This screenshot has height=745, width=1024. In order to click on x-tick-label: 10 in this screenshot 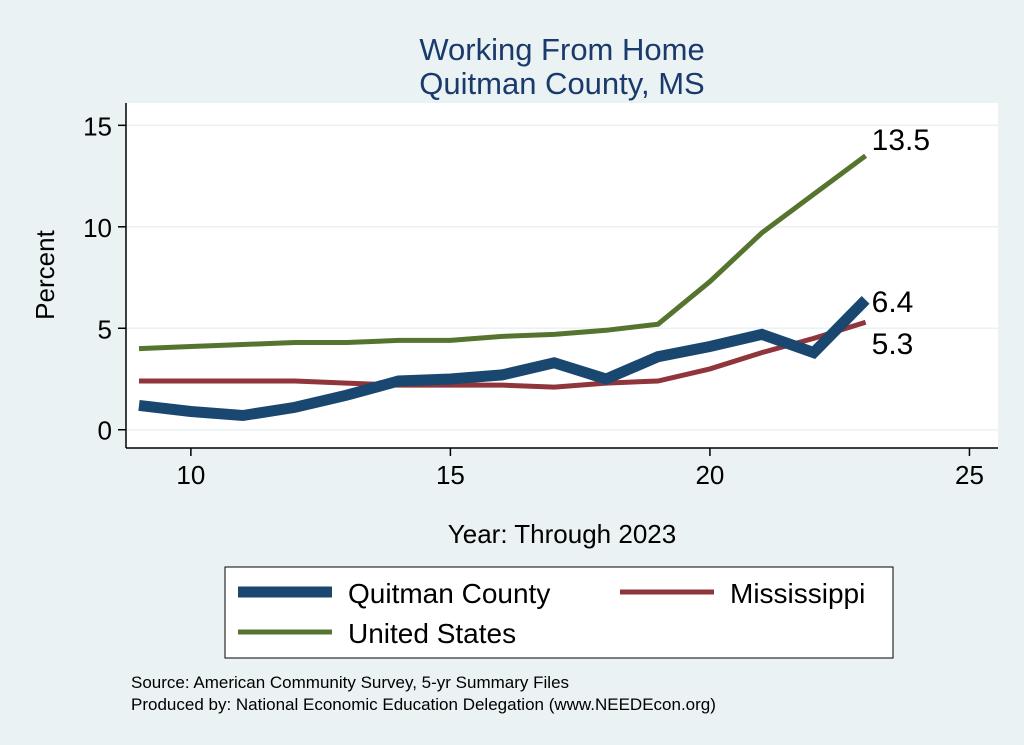, I will do `click(190, 475)`.